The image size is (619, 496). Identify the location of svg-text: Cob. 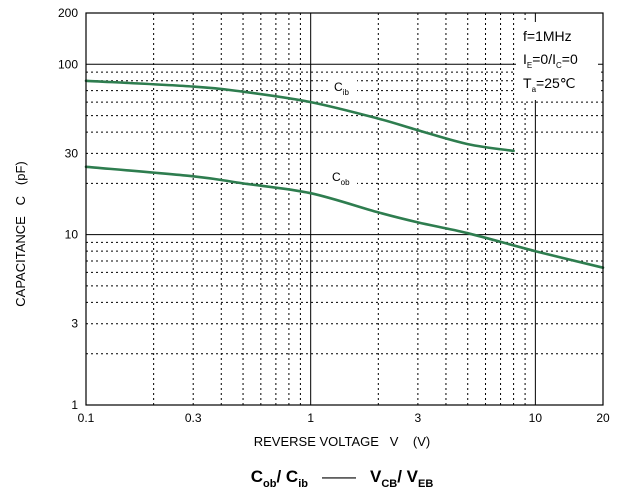
(341, 178).